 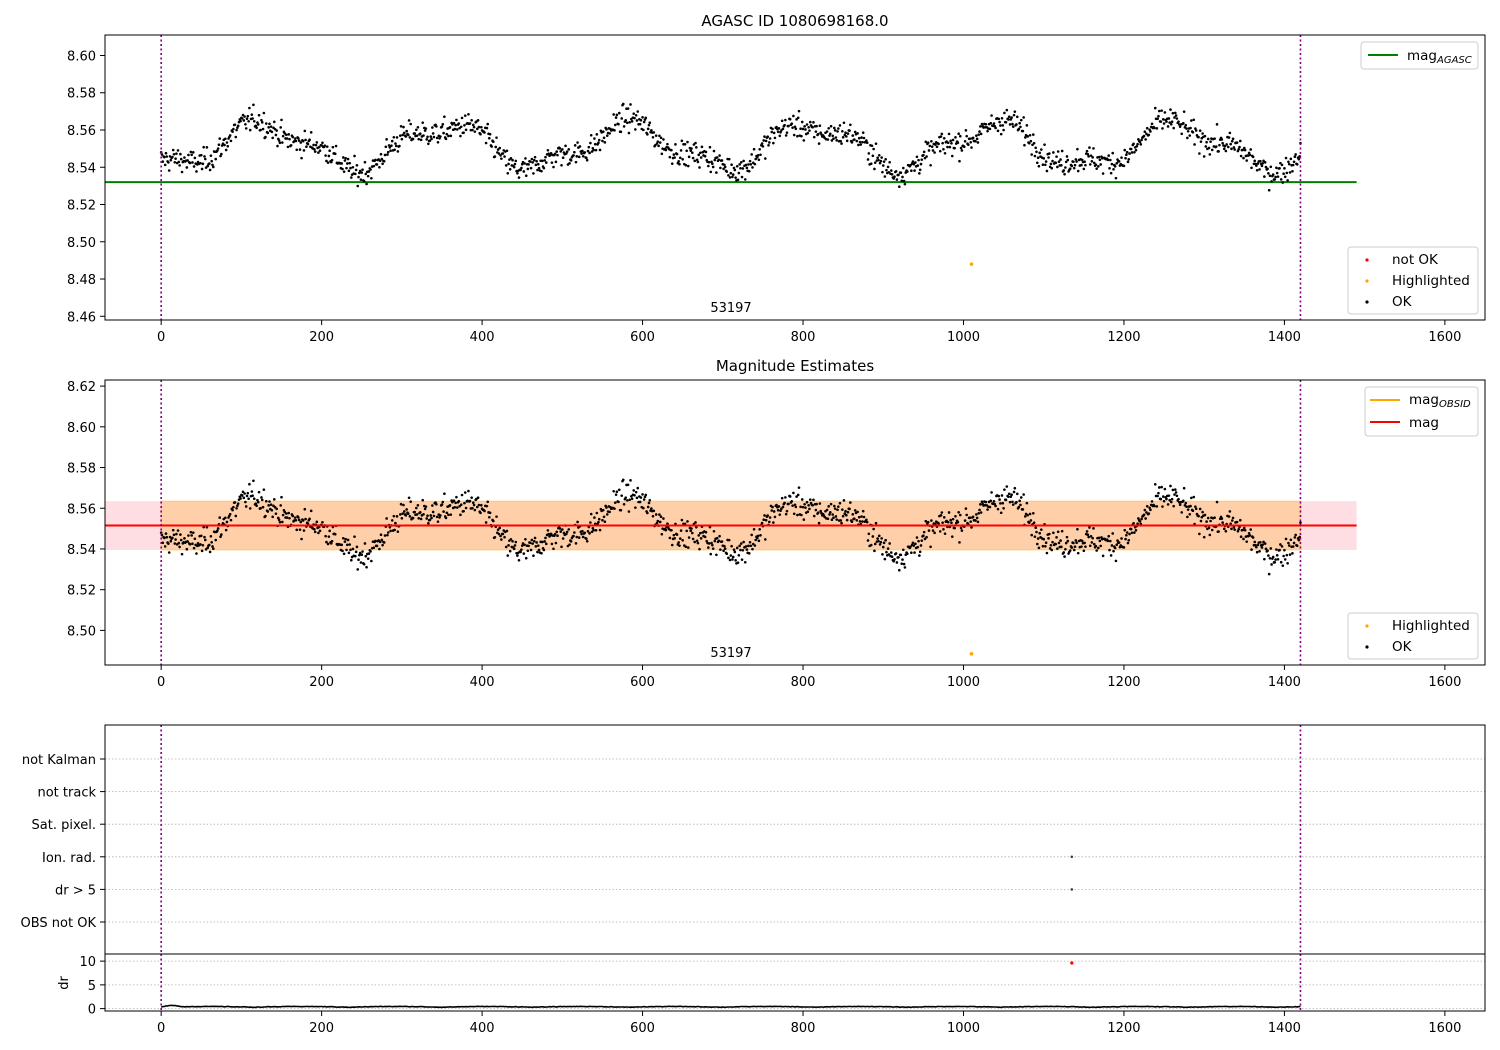 I want to click on legend-highlighted-marker, so click(x=1367, y=281).